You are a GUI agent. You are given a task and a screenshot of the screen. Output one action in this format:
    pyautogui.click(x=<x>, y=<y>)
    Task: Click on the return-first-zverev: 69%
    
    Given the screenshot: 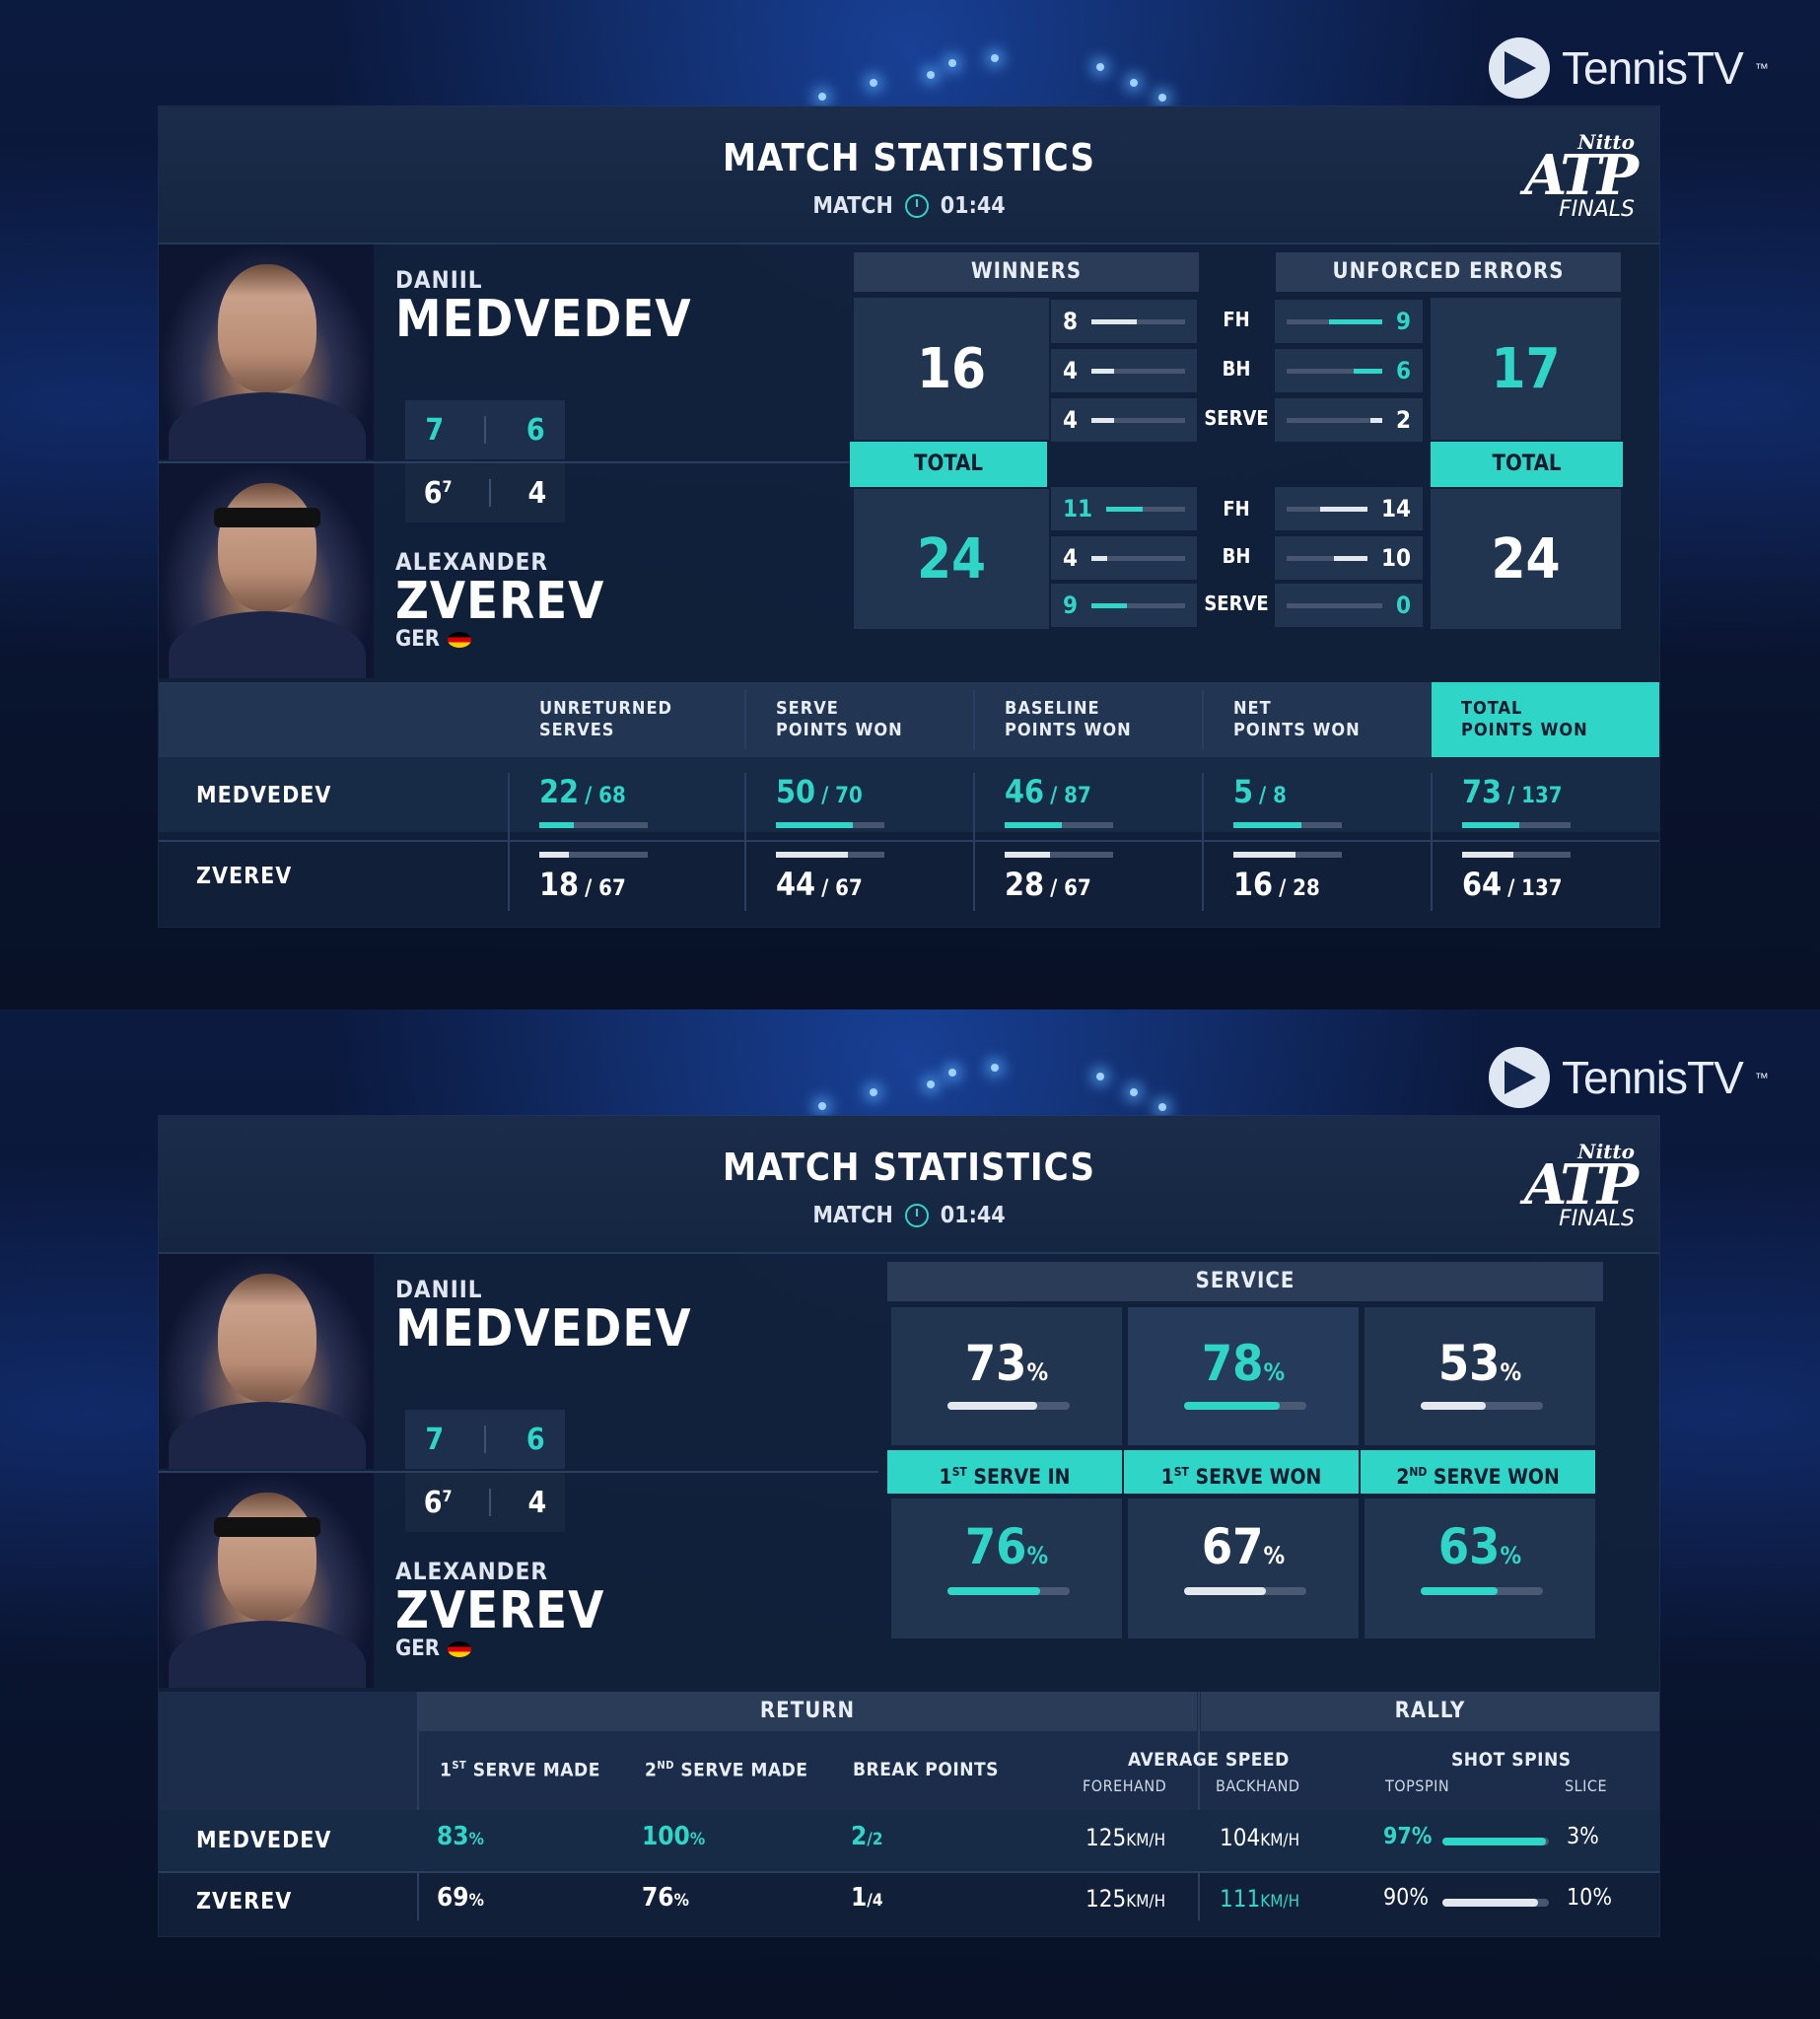 What is the action you would take?
    pyautogui.click(x=460, y=1898)
    